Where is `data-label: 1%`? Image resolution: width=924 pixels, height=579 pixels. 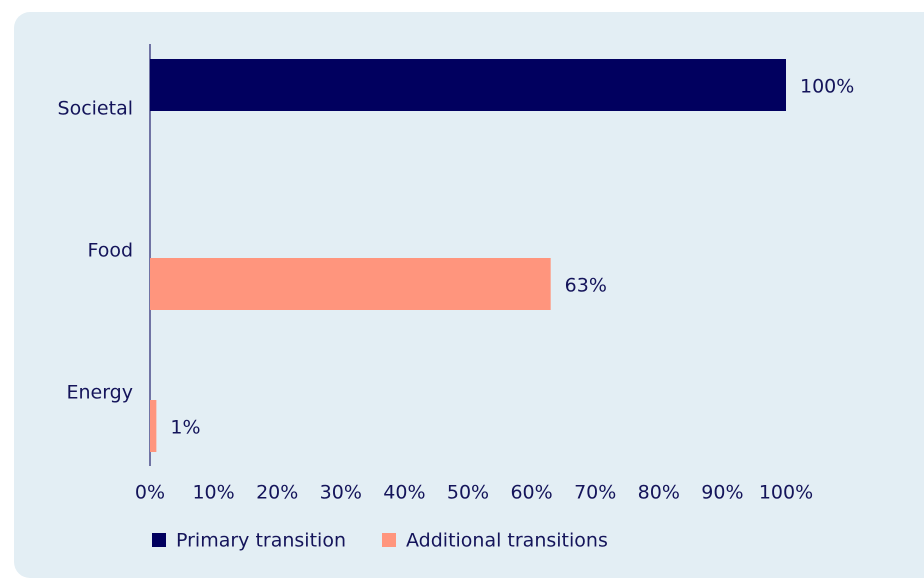
data-label: 1% is located at coordinates (185, 428).